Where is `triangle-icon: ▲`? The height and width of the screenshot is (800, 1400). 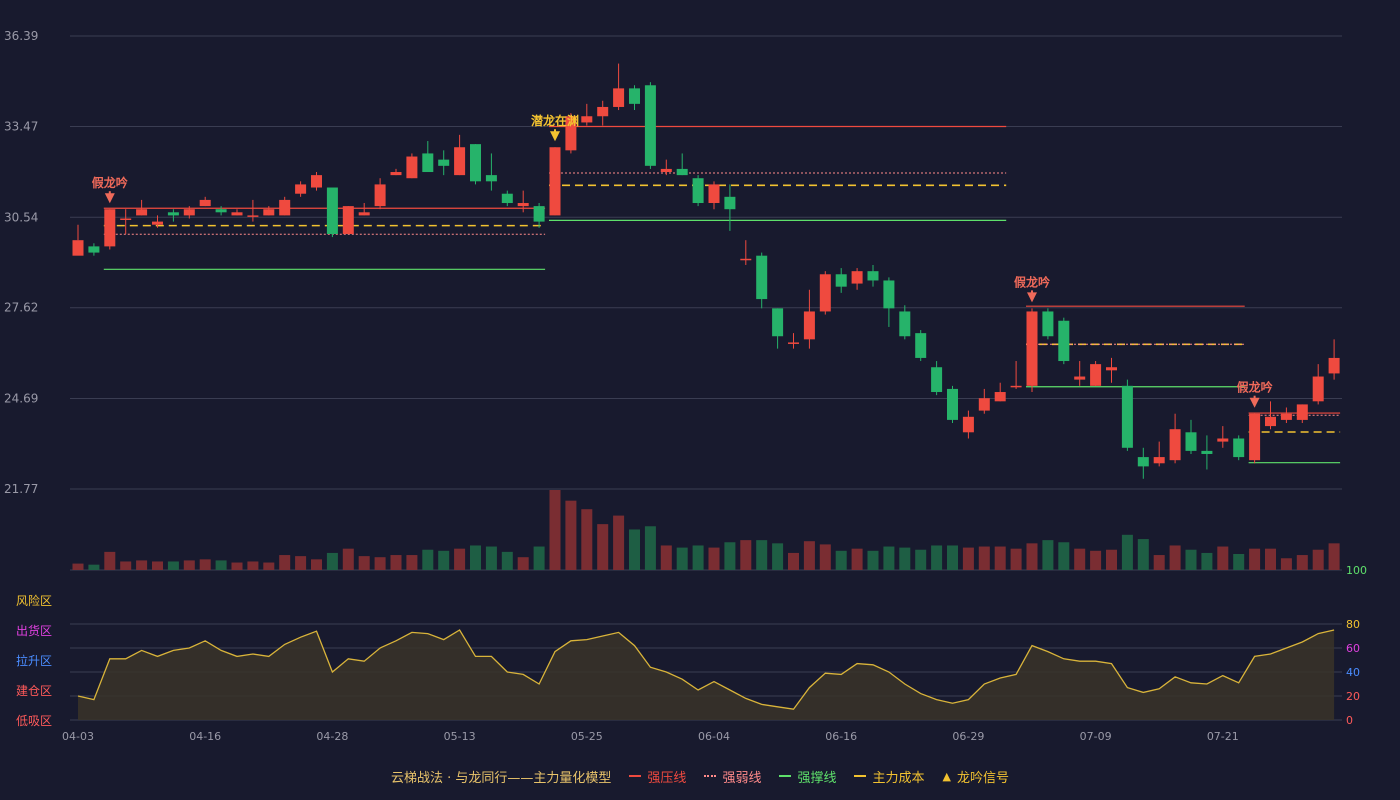 triangle-icon: ▲ is located at coordinates (946, 776).